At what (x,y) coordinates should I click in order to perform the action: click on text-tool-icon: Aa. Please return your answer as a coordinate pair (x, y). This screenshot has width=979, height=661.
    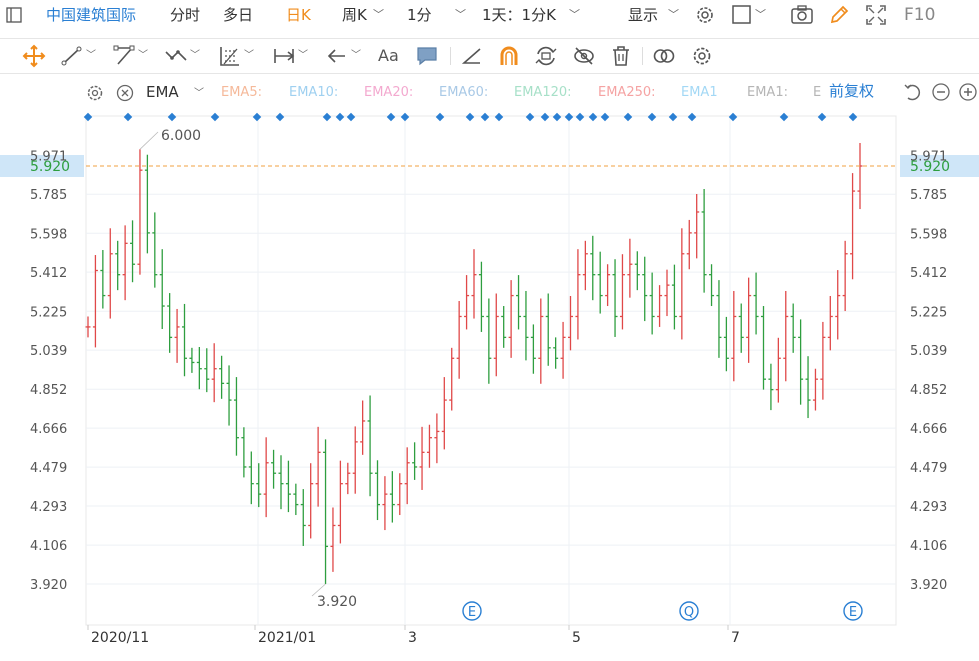
    Looking at the image, I should click on (388, 55).